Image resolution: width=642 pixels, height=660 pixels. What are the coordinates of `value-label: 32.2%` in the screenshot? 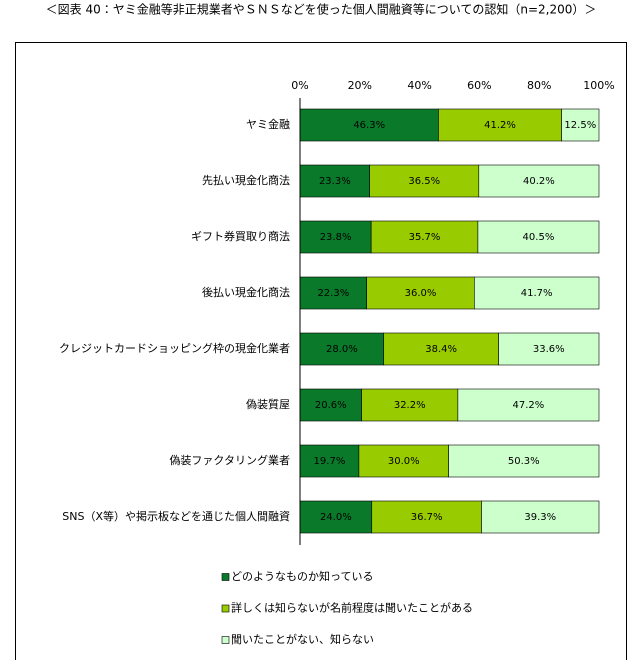 It's located at (410, 405).